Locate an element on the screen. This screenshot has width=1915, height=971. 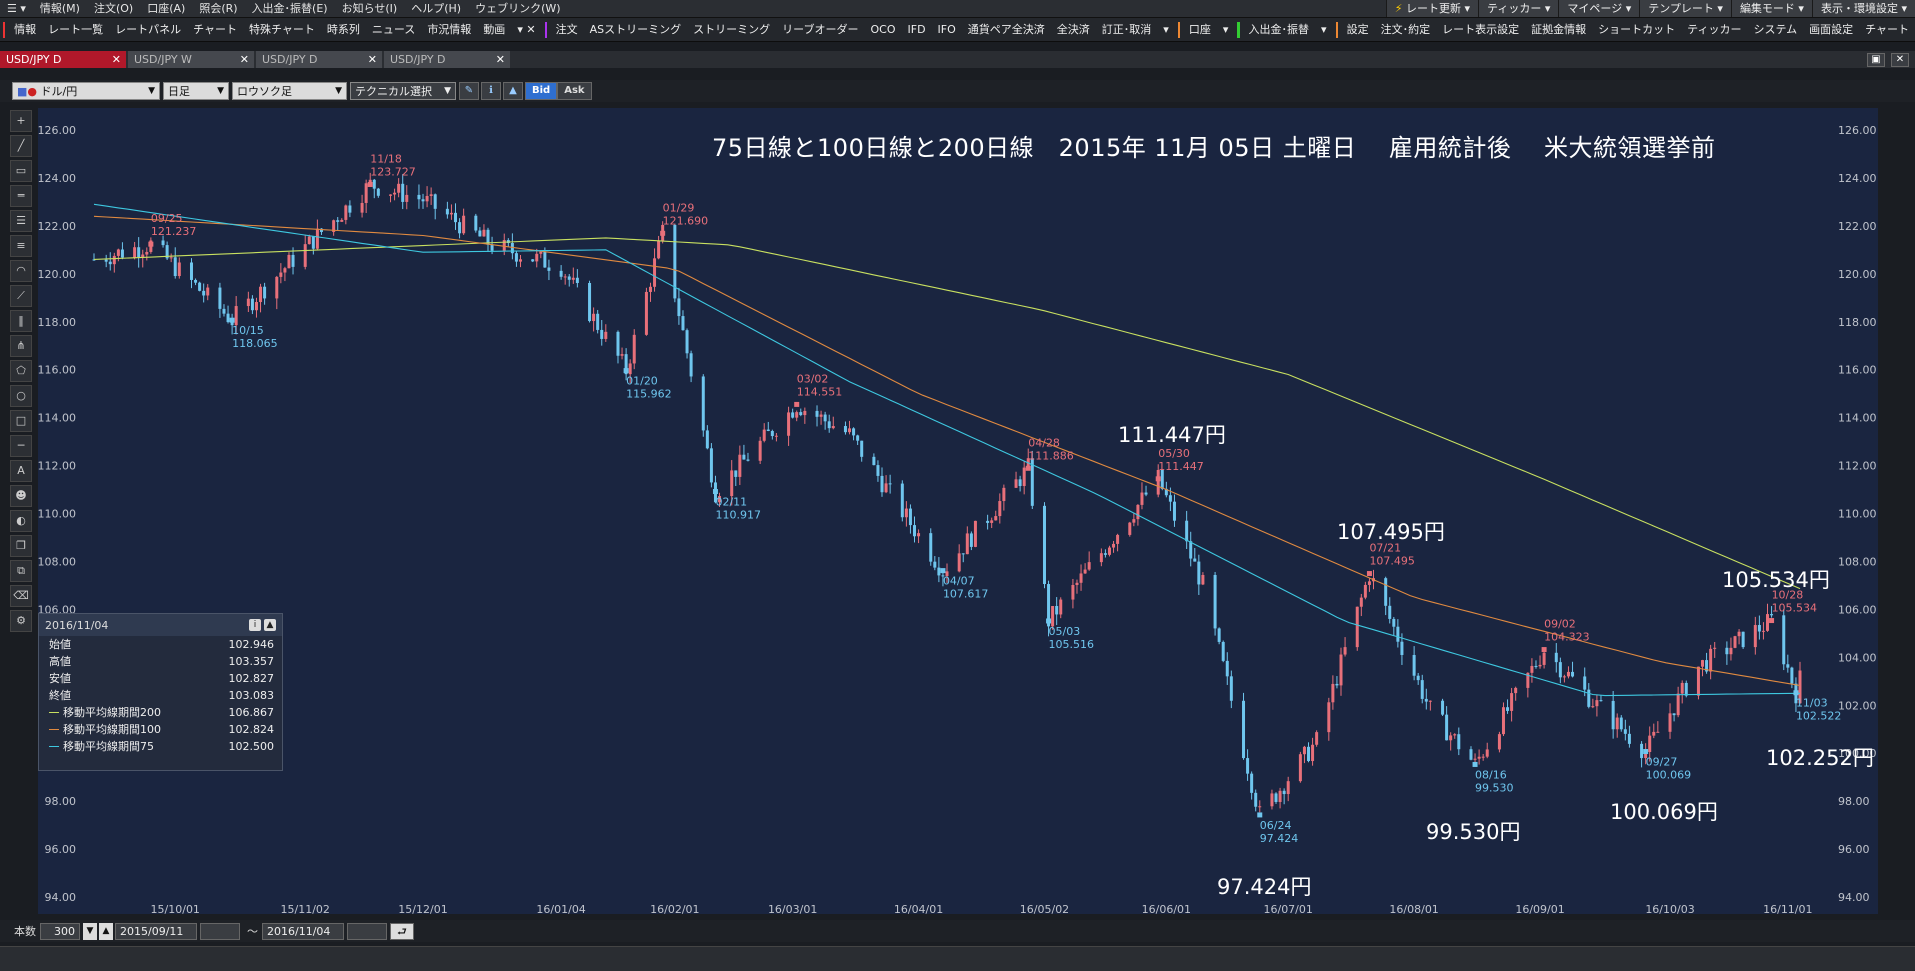
toolbar-dropdown-icon: ▾ ✕ is located at coordinates (526, 29).